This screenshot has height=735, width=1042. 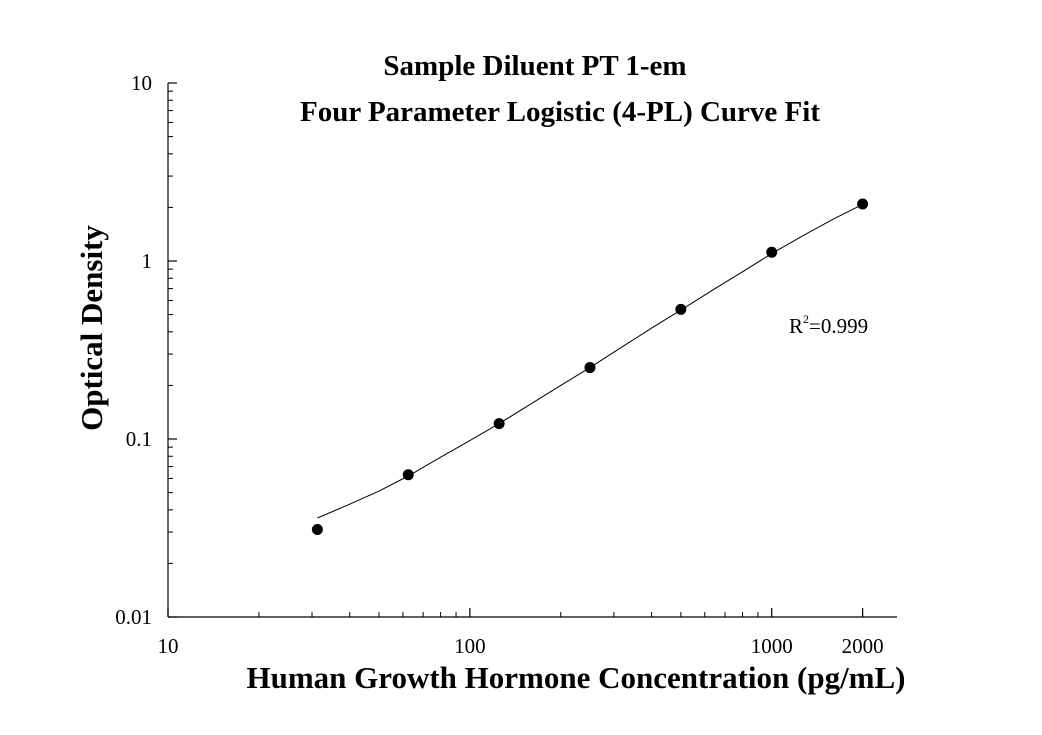 I want to click on y-axis-title: Optical Density, so click(x=91, y=328).